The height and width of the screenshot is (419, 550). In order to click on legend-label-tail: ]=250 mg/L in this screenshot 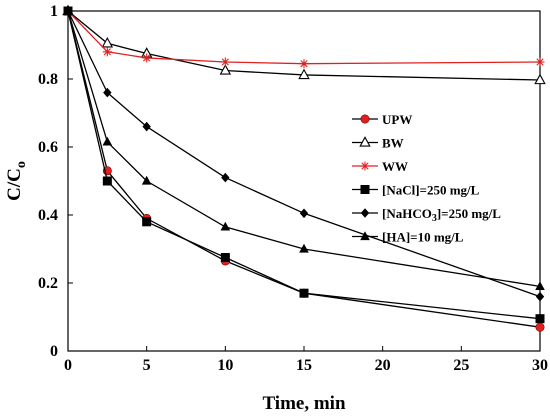, I will do `click(469, 213)`.